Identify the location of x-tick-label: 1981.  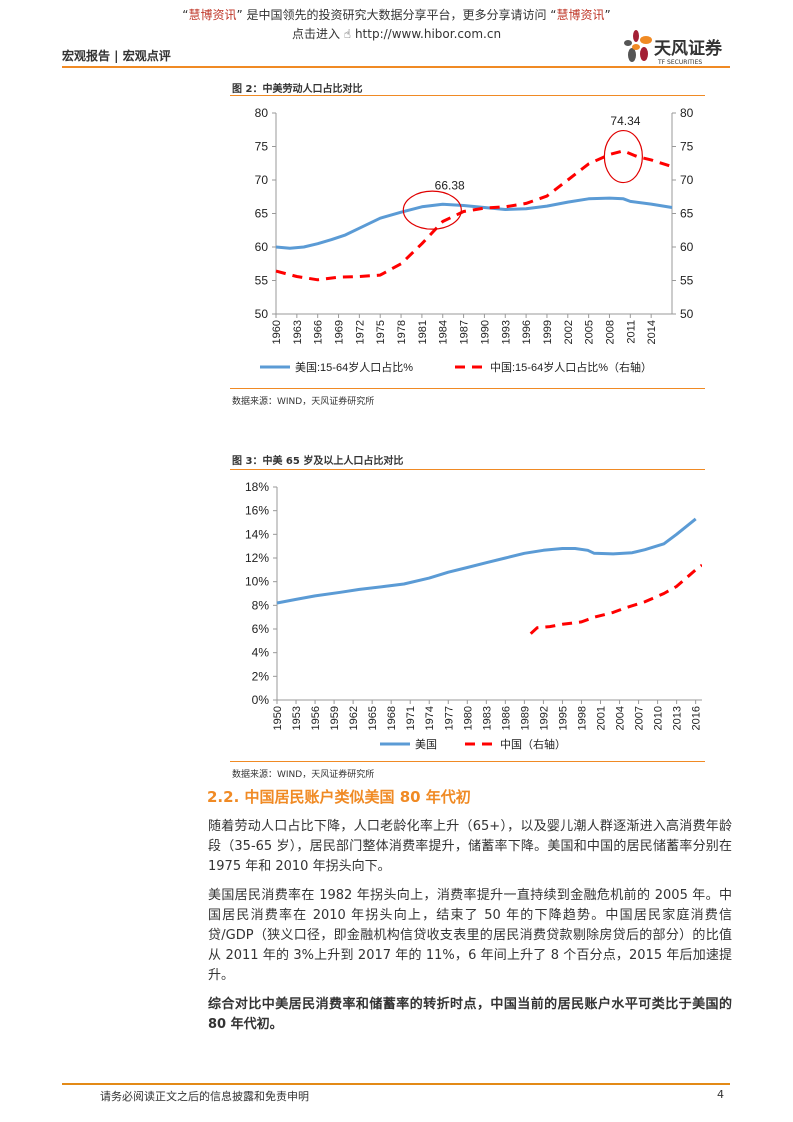
(423, 332).